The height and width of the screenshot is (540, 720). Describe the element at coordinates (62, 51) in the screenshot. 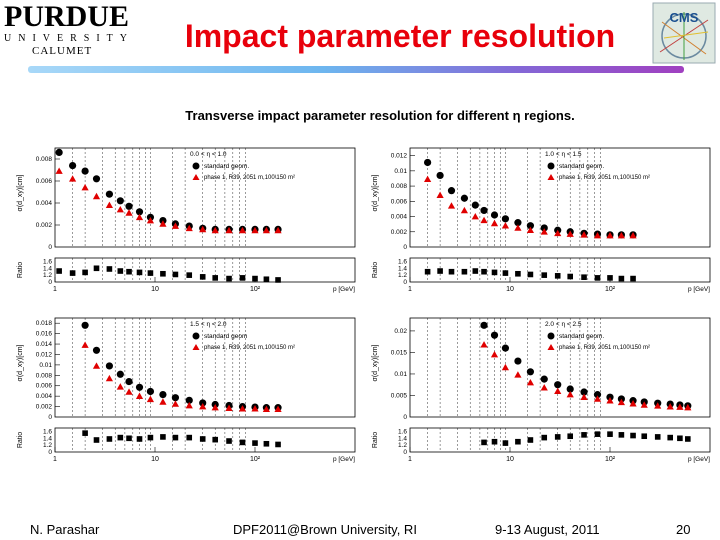

I see `purdue-campus: CALUMET` at that location.